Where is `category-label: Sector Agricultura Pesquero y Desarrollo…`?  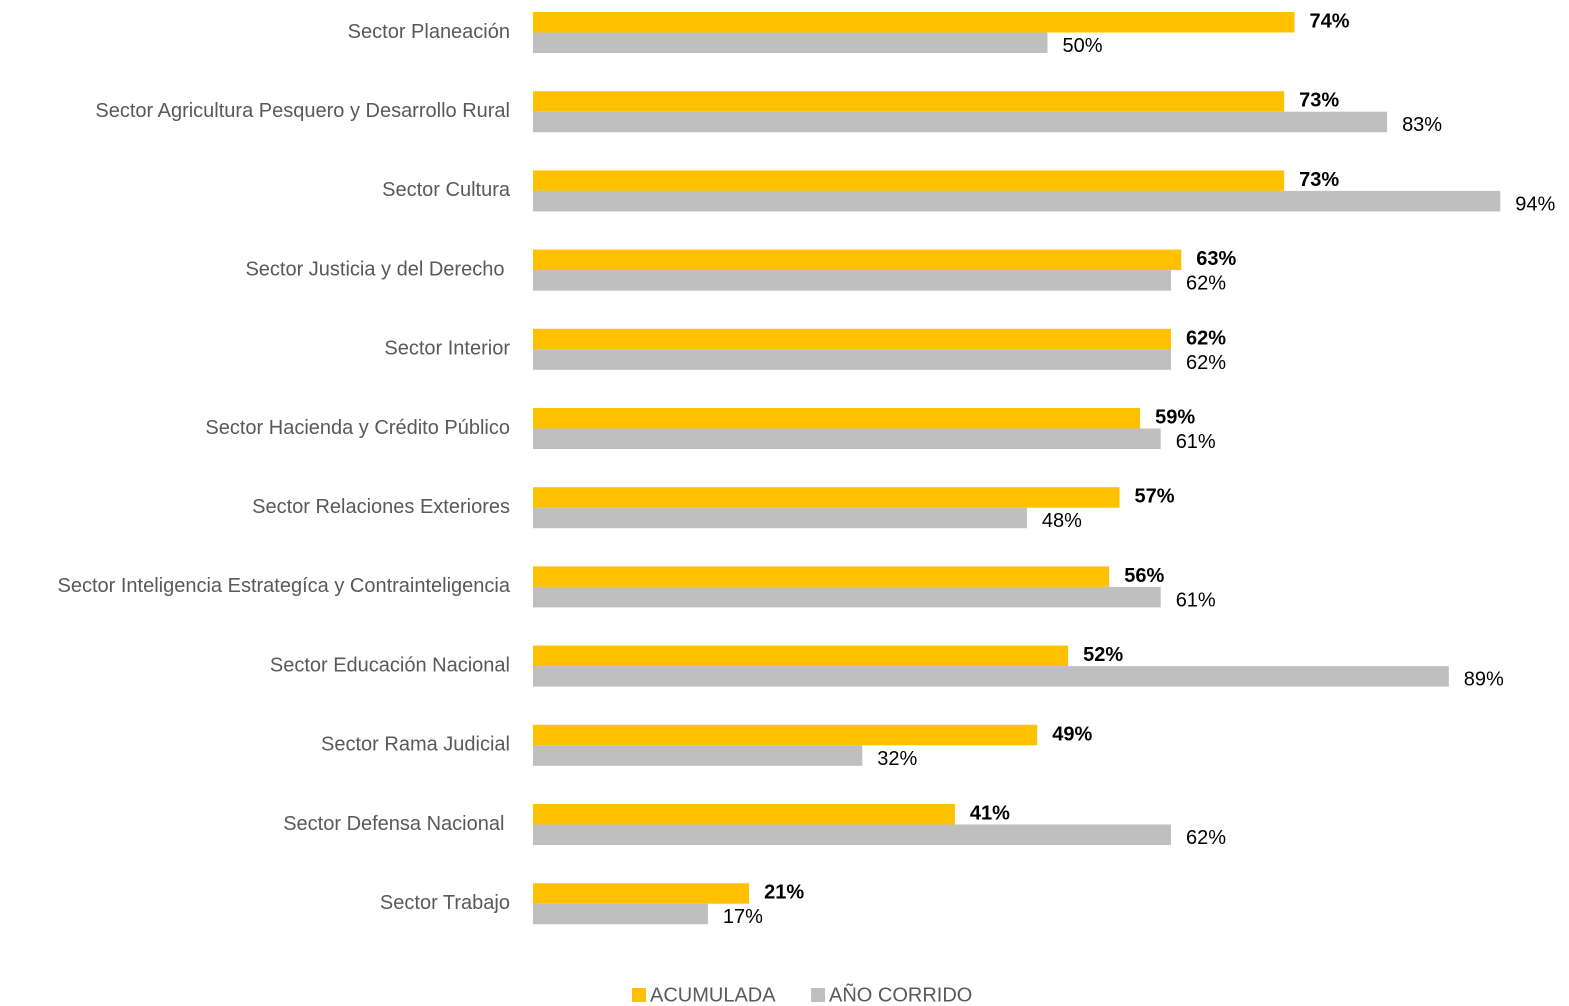 category-label: Sector Agricultura Pesquero y Desarrollo… is located at coordinates (302, 111).